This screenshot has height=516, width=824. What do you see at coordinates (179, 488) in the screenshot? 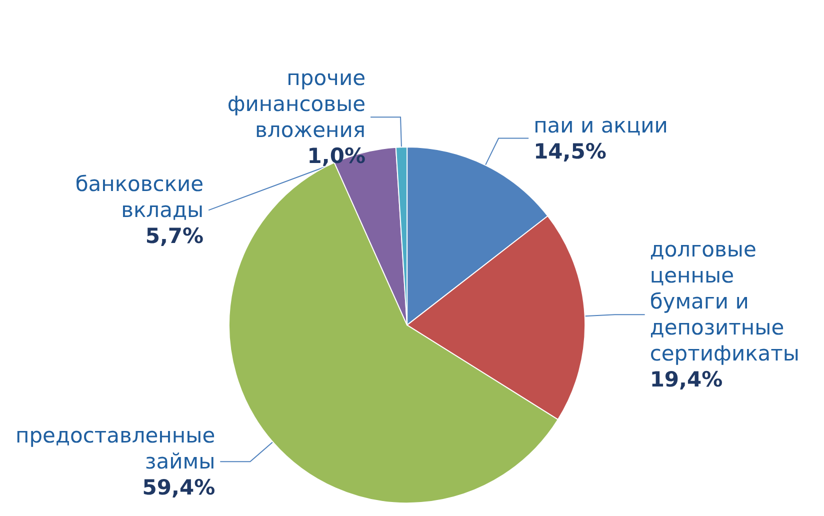
I see `data-label: 59,4%` at bounding box center [179, 488].